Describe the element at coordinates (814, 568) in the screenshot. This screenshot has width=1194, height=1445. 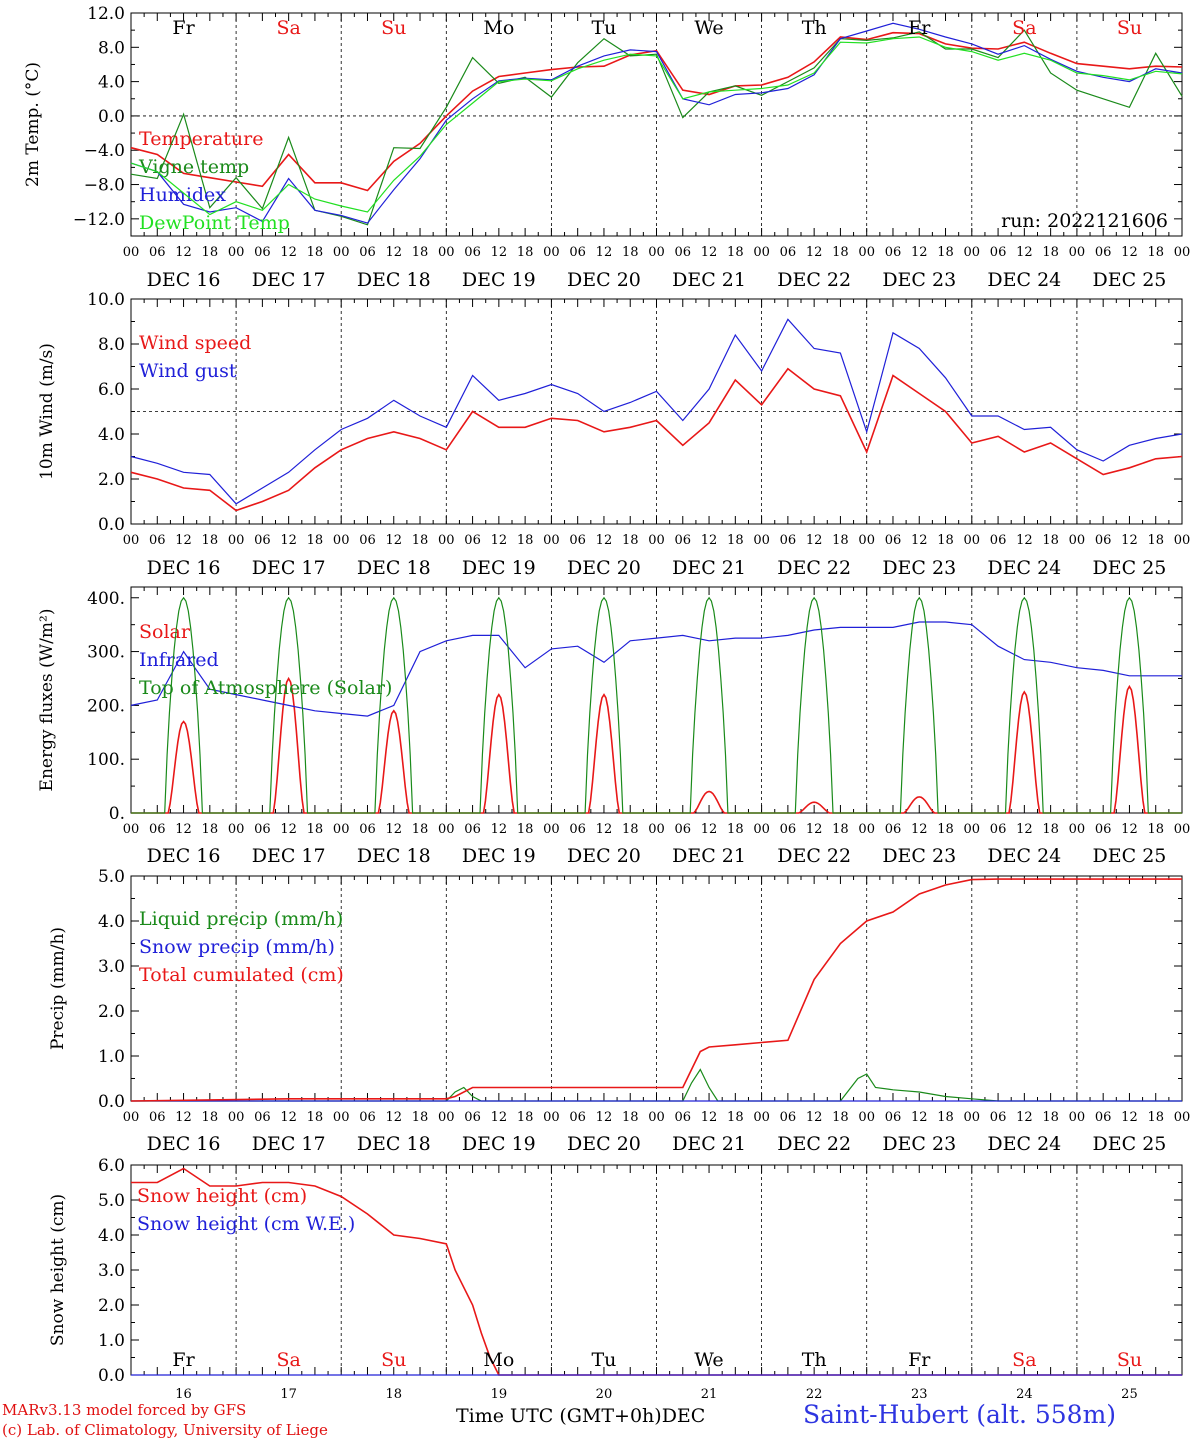
I see `x-date-label: DEC 22` at that location.